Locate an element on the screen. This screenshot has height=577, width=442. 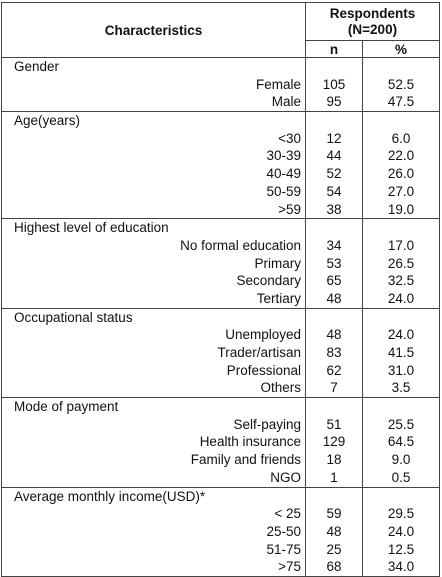
percent: 52.5 is located at coordinates (401, 84).